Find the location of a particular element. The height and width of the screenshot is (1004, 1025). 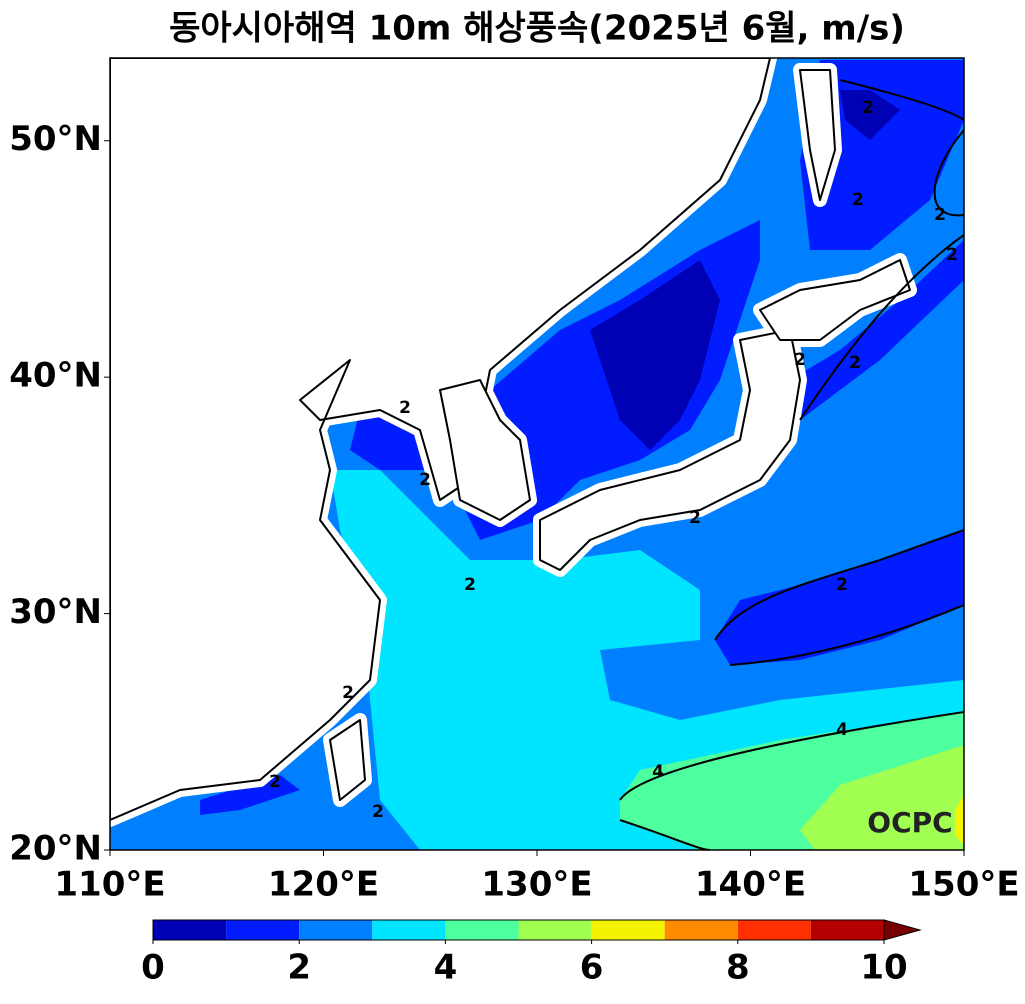

x-tick-label: 110°E is located at coordinates (109, 885).